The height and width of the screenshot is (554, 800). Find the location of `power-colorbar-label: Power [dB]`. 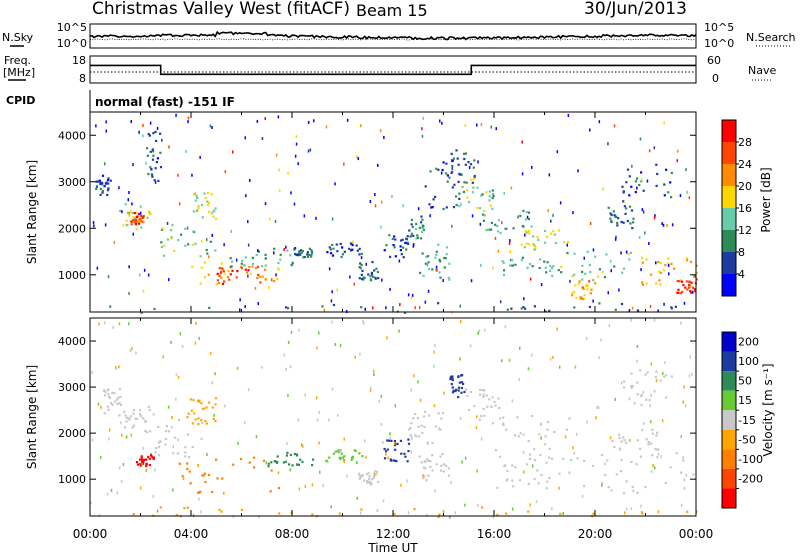

power-colorbar-label: Power [dB] is located at coordinates (766, 199).